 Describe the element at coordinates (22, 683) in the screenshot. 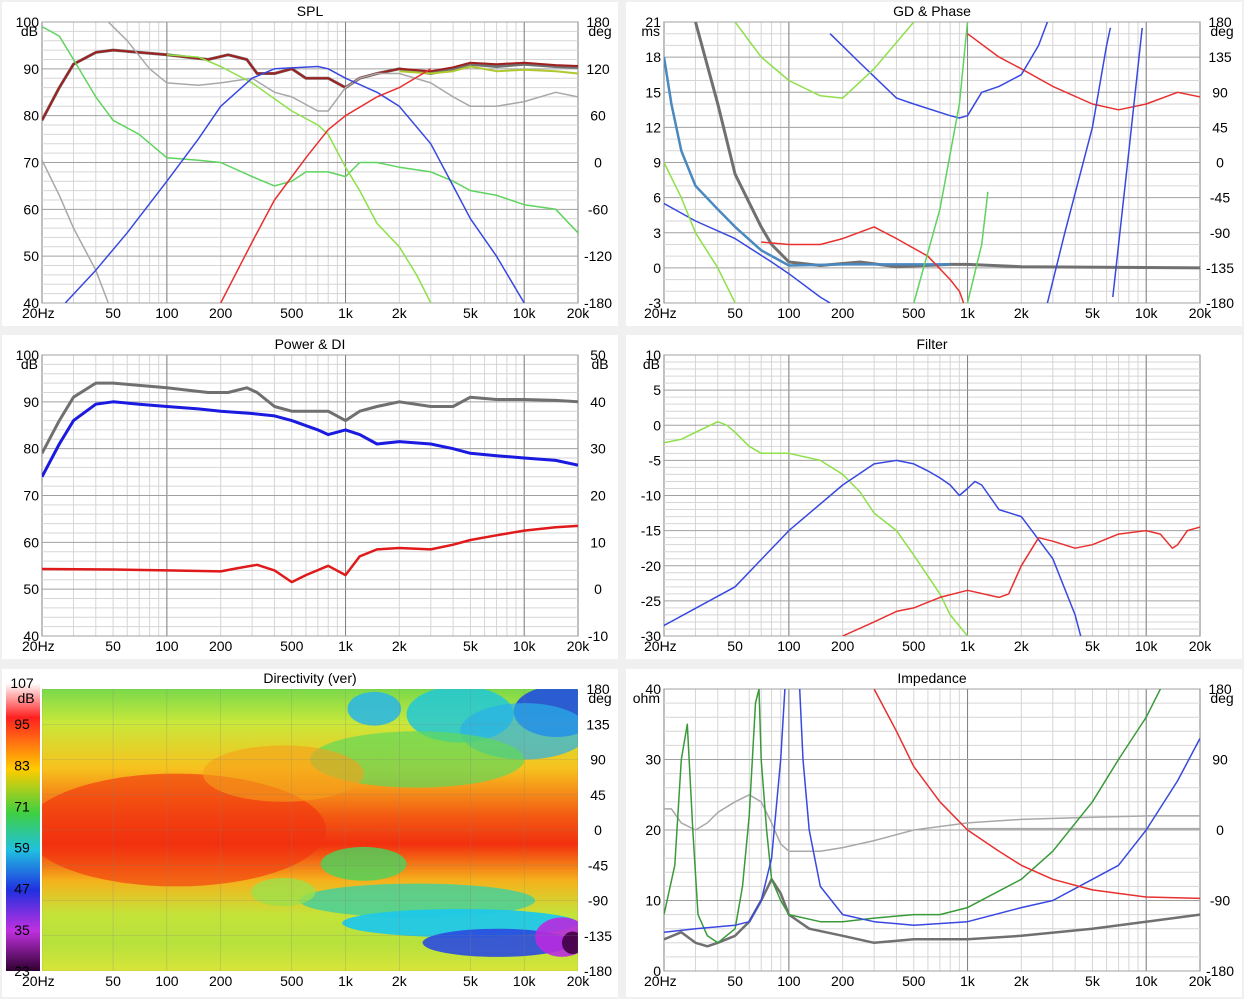

I see `colorbar-tick-label: 107` at that location.